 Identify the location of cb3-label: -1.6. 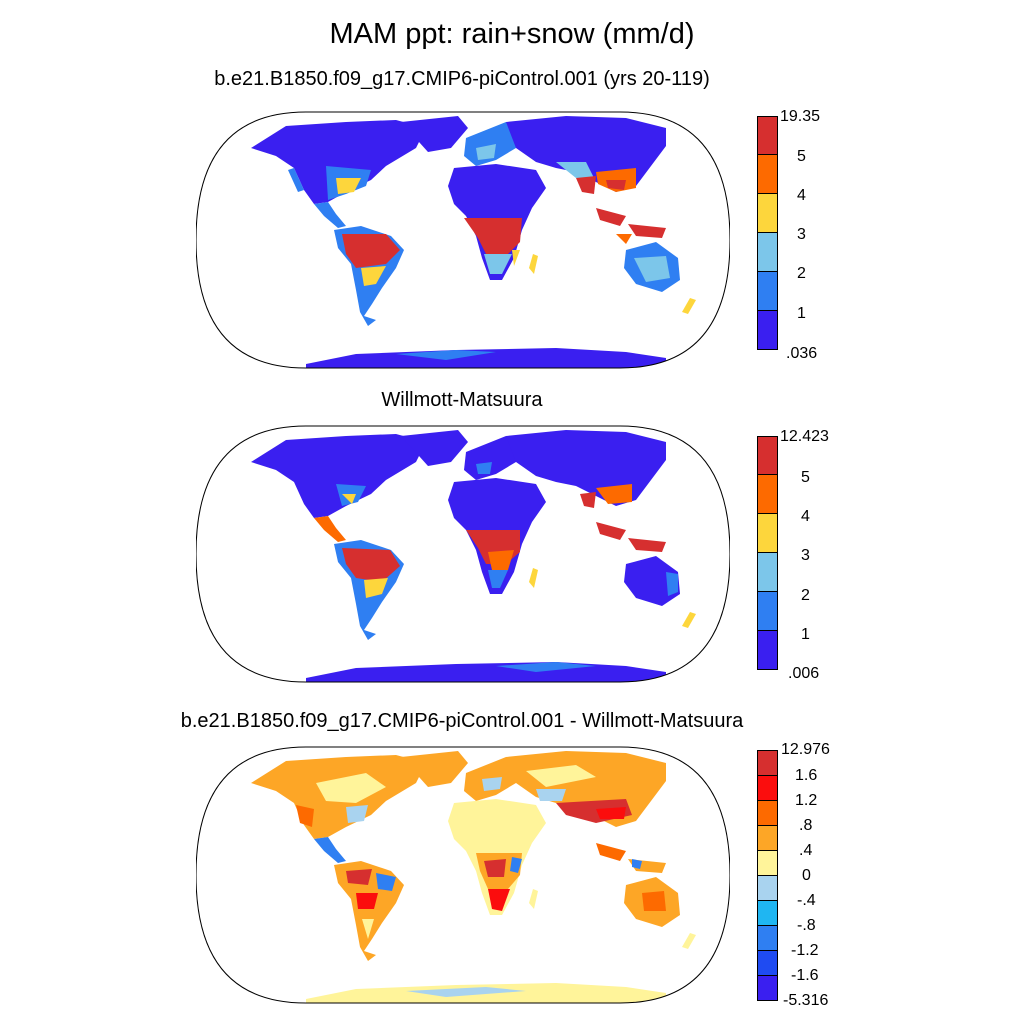
(805, 975).